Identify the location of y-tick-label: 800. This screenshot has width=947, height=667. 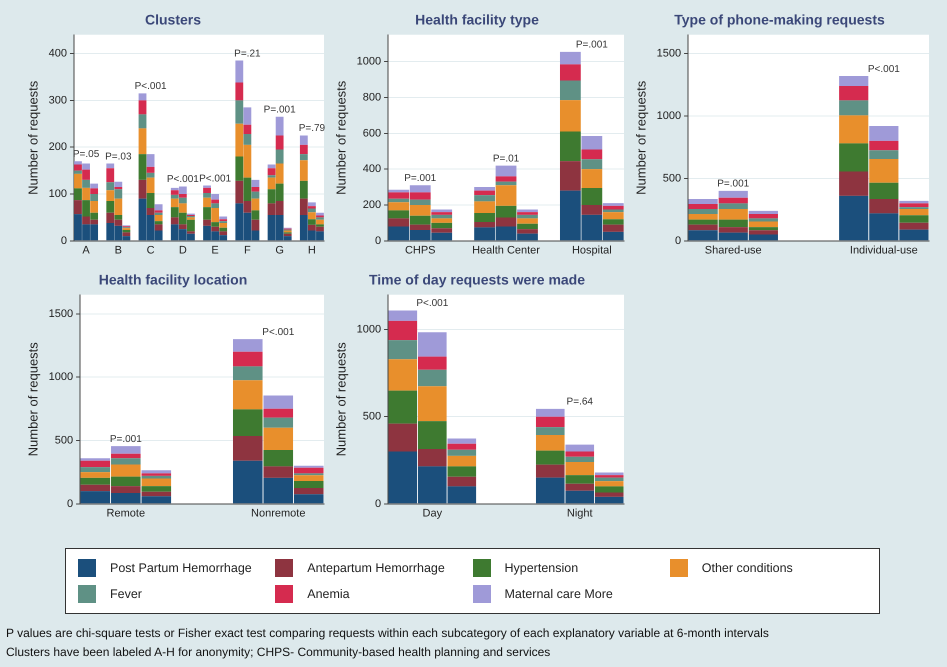
(372, 98).